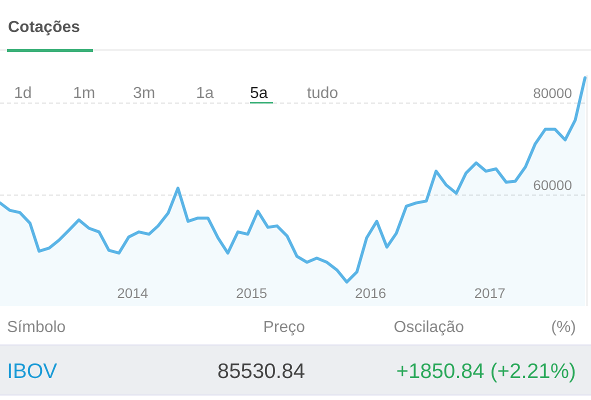  I want to click on text: Símbolo, so click(36, 327).